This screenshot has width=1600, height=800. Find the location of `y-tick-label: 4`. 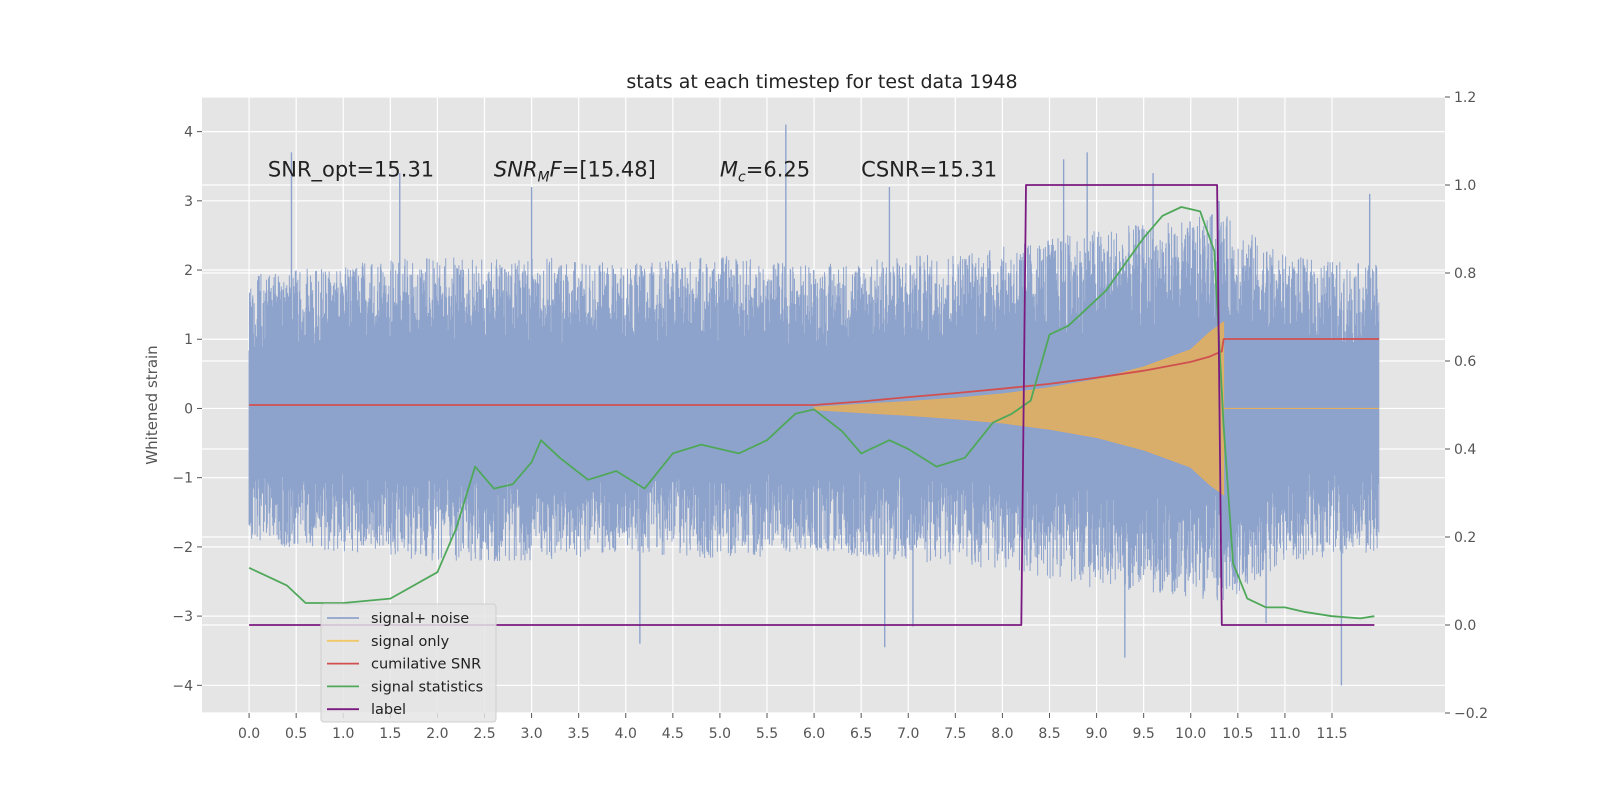

y-tick-label: 4 is located at coordinates (188, 133).